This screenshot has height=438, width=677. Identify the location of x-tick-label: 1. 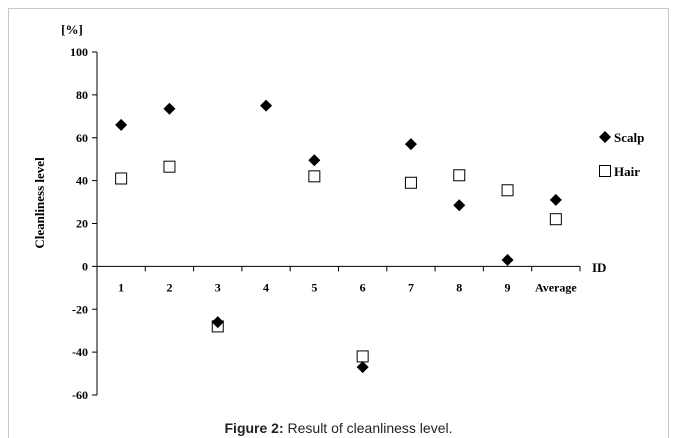
(121, 287).